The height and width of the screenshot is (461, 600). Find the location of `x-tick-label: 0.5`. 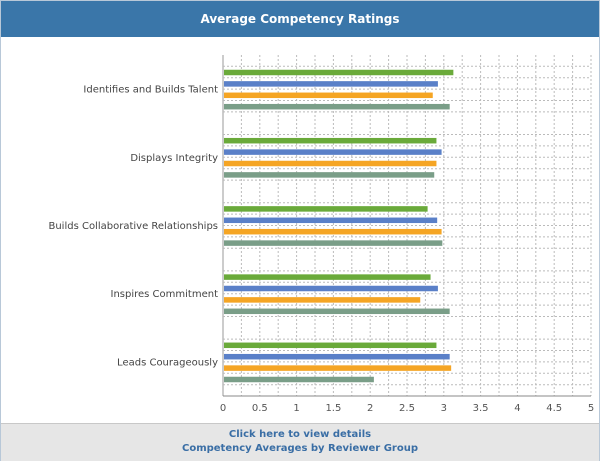

x-tick-label: 0.5 is located at coordinates (260, 408).